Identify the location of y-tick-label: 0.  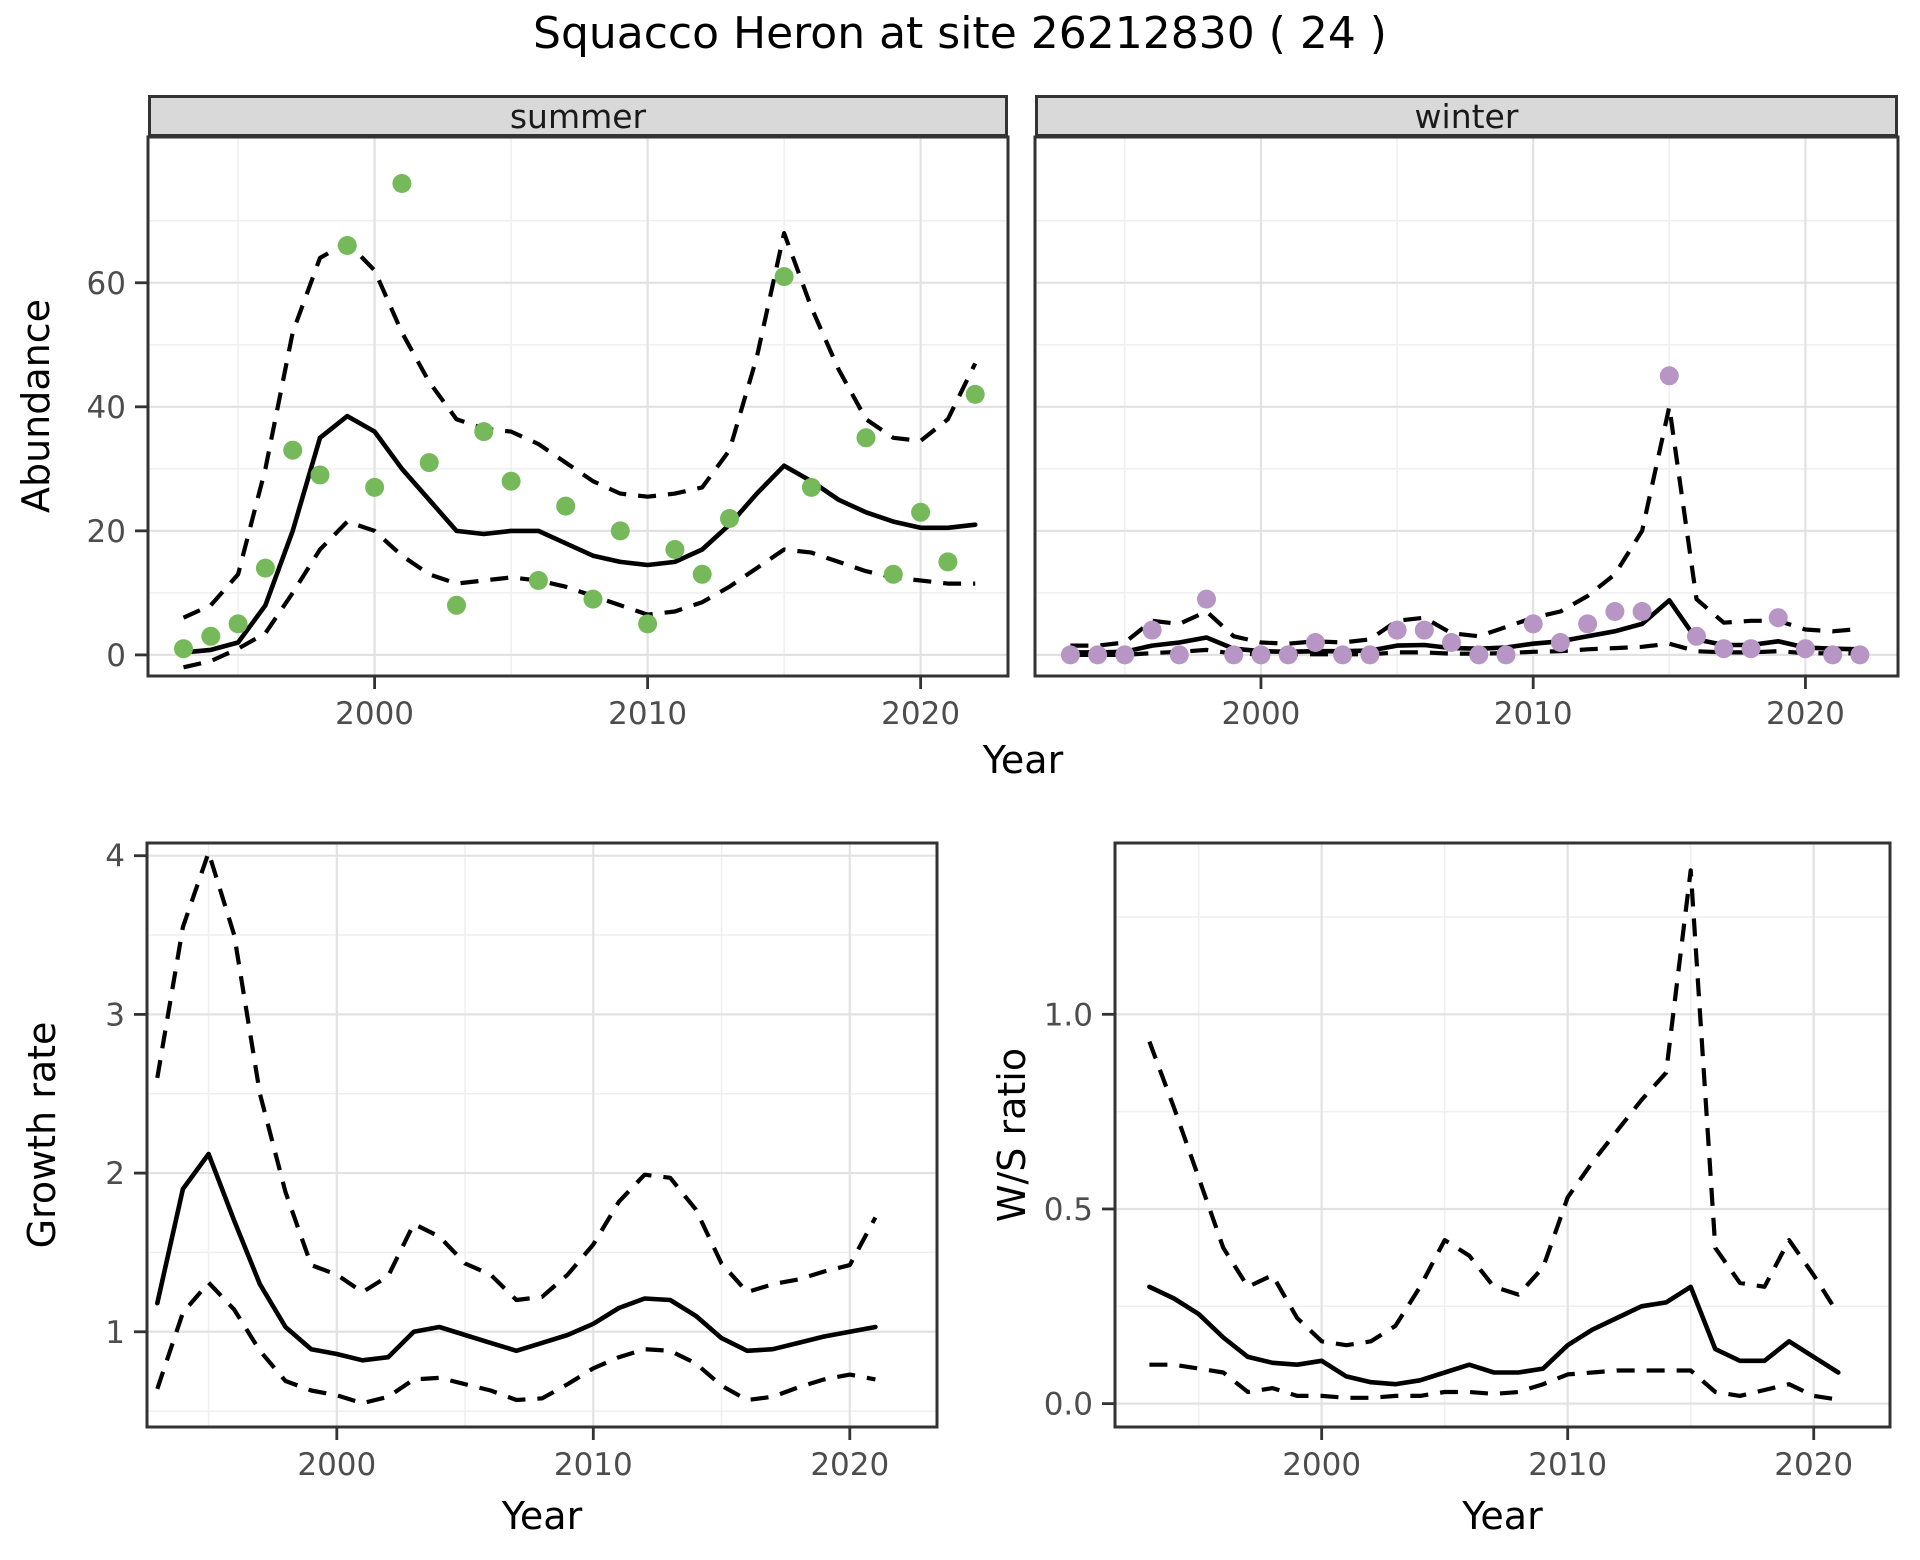
(116, 656).